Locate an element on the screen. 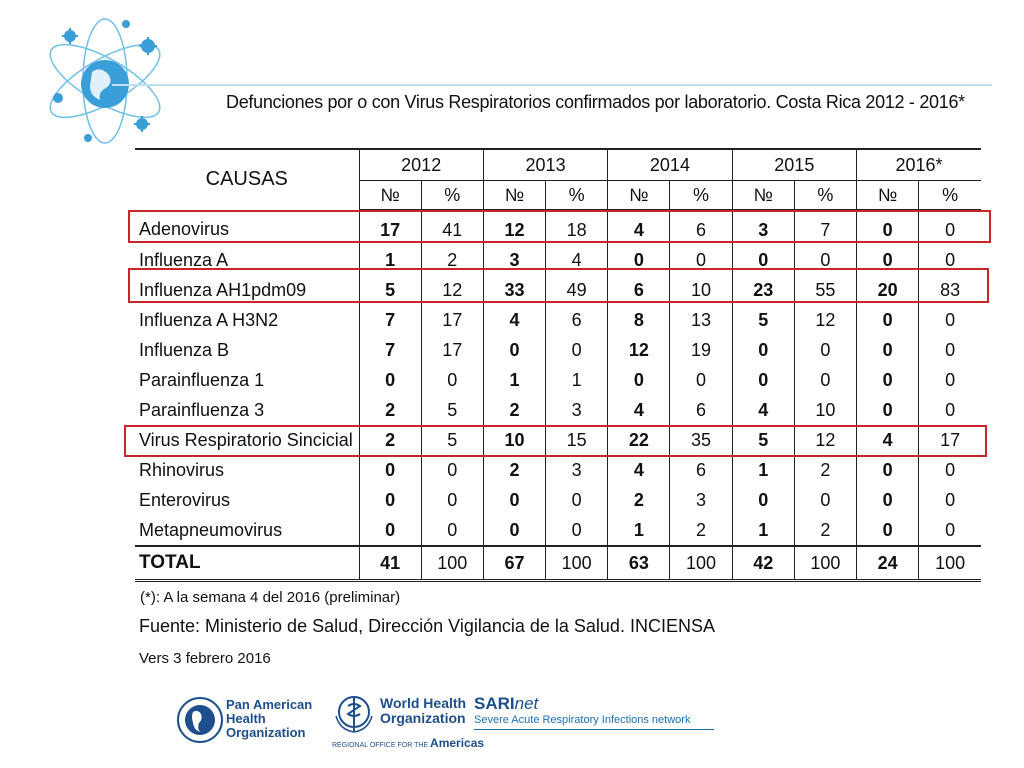 This screenshot has height=768, width=1024. flu-network-emblem is located at coordinates (105, 81).